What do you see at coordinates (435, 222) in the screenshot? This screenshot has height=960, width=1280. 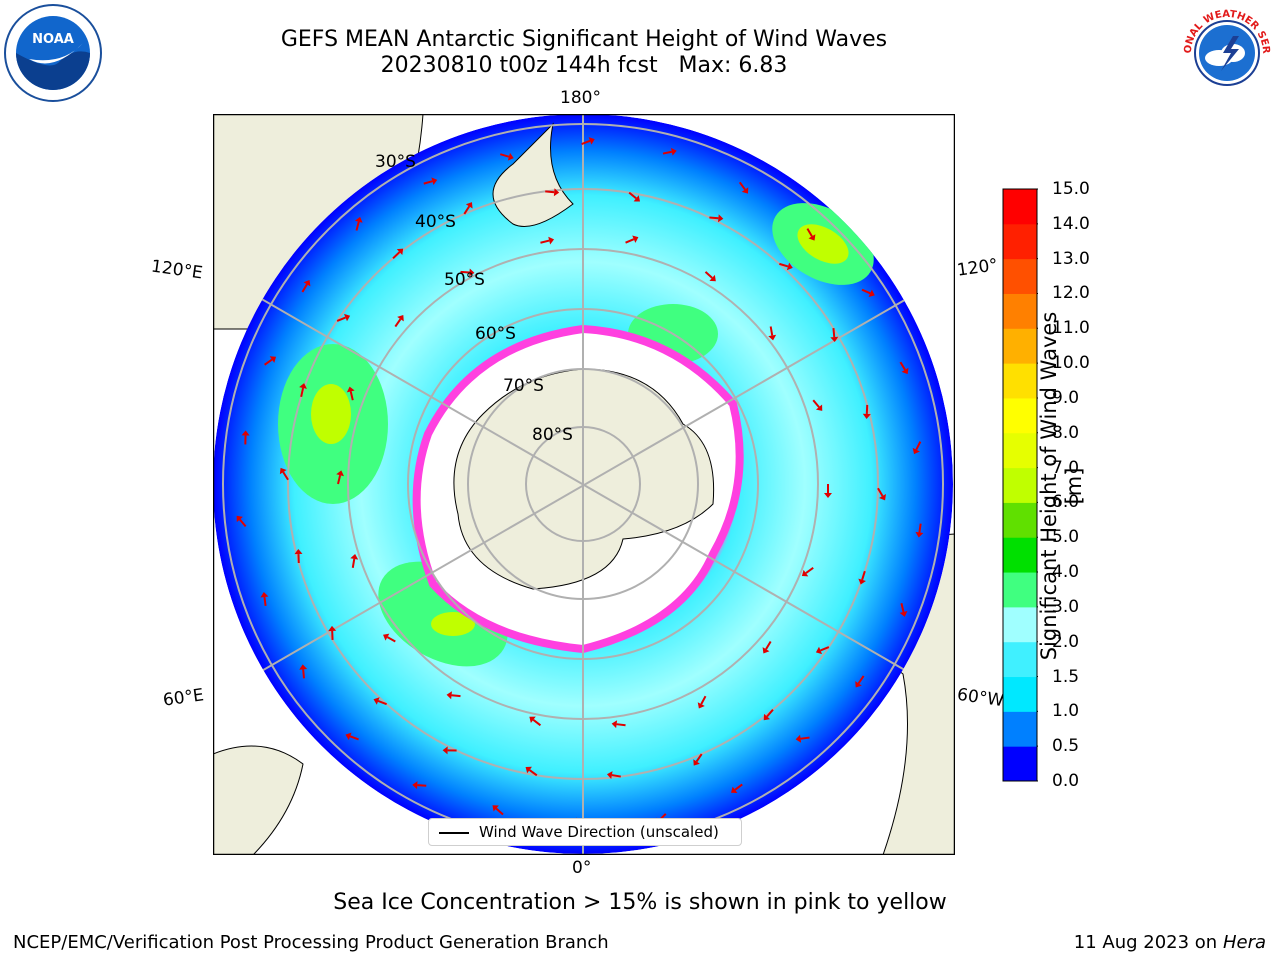 I see `lat-label-40s: 40°S` at bounding box center [435, 222].